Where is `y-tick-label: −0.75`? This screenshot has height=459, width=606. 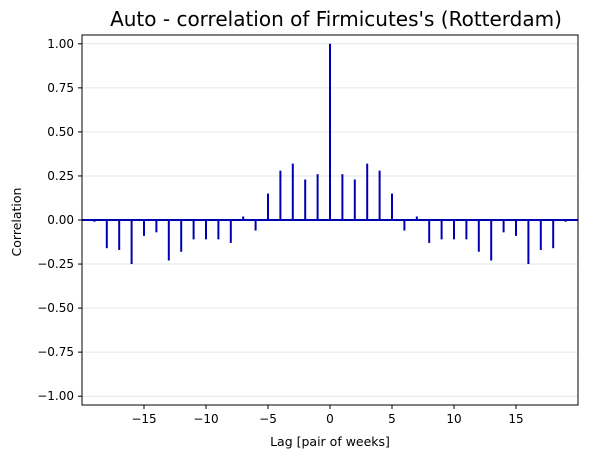
y-tick-label: −0.75 is located at coordinates (55, 352).